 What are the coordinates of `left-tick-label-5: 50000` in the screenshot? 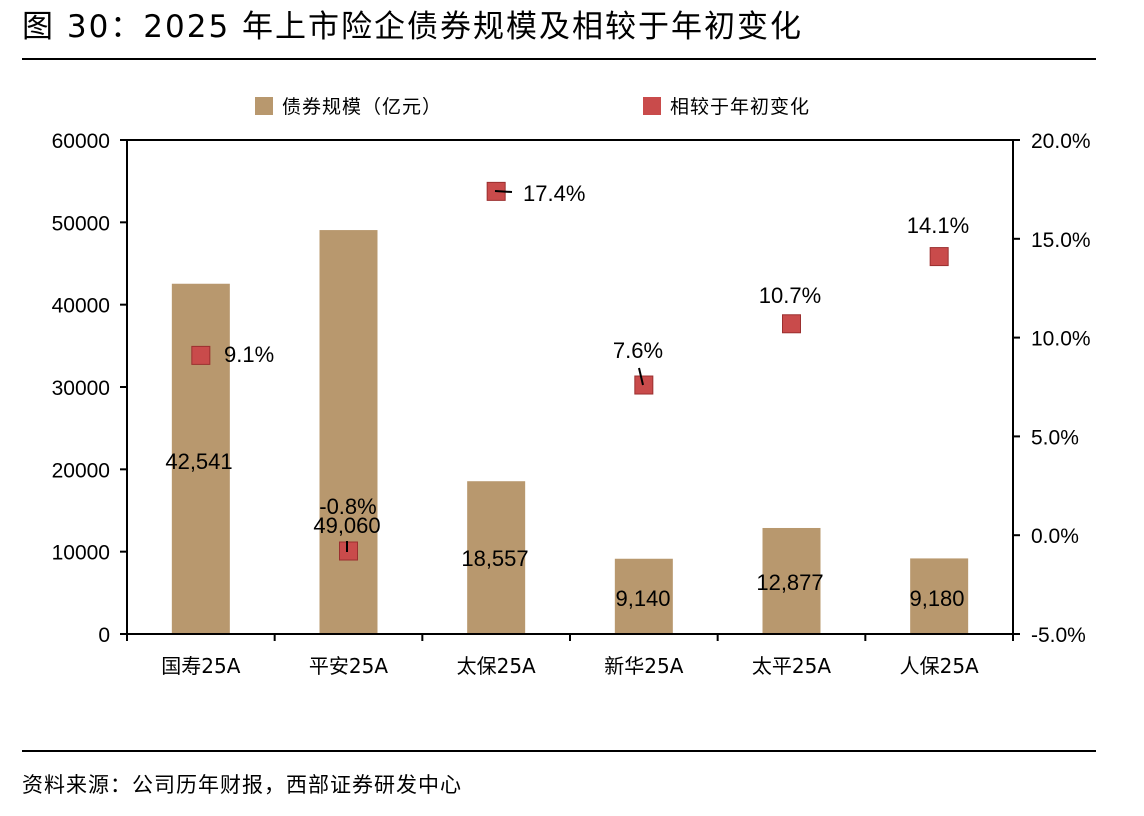 It's located at (81, 223).